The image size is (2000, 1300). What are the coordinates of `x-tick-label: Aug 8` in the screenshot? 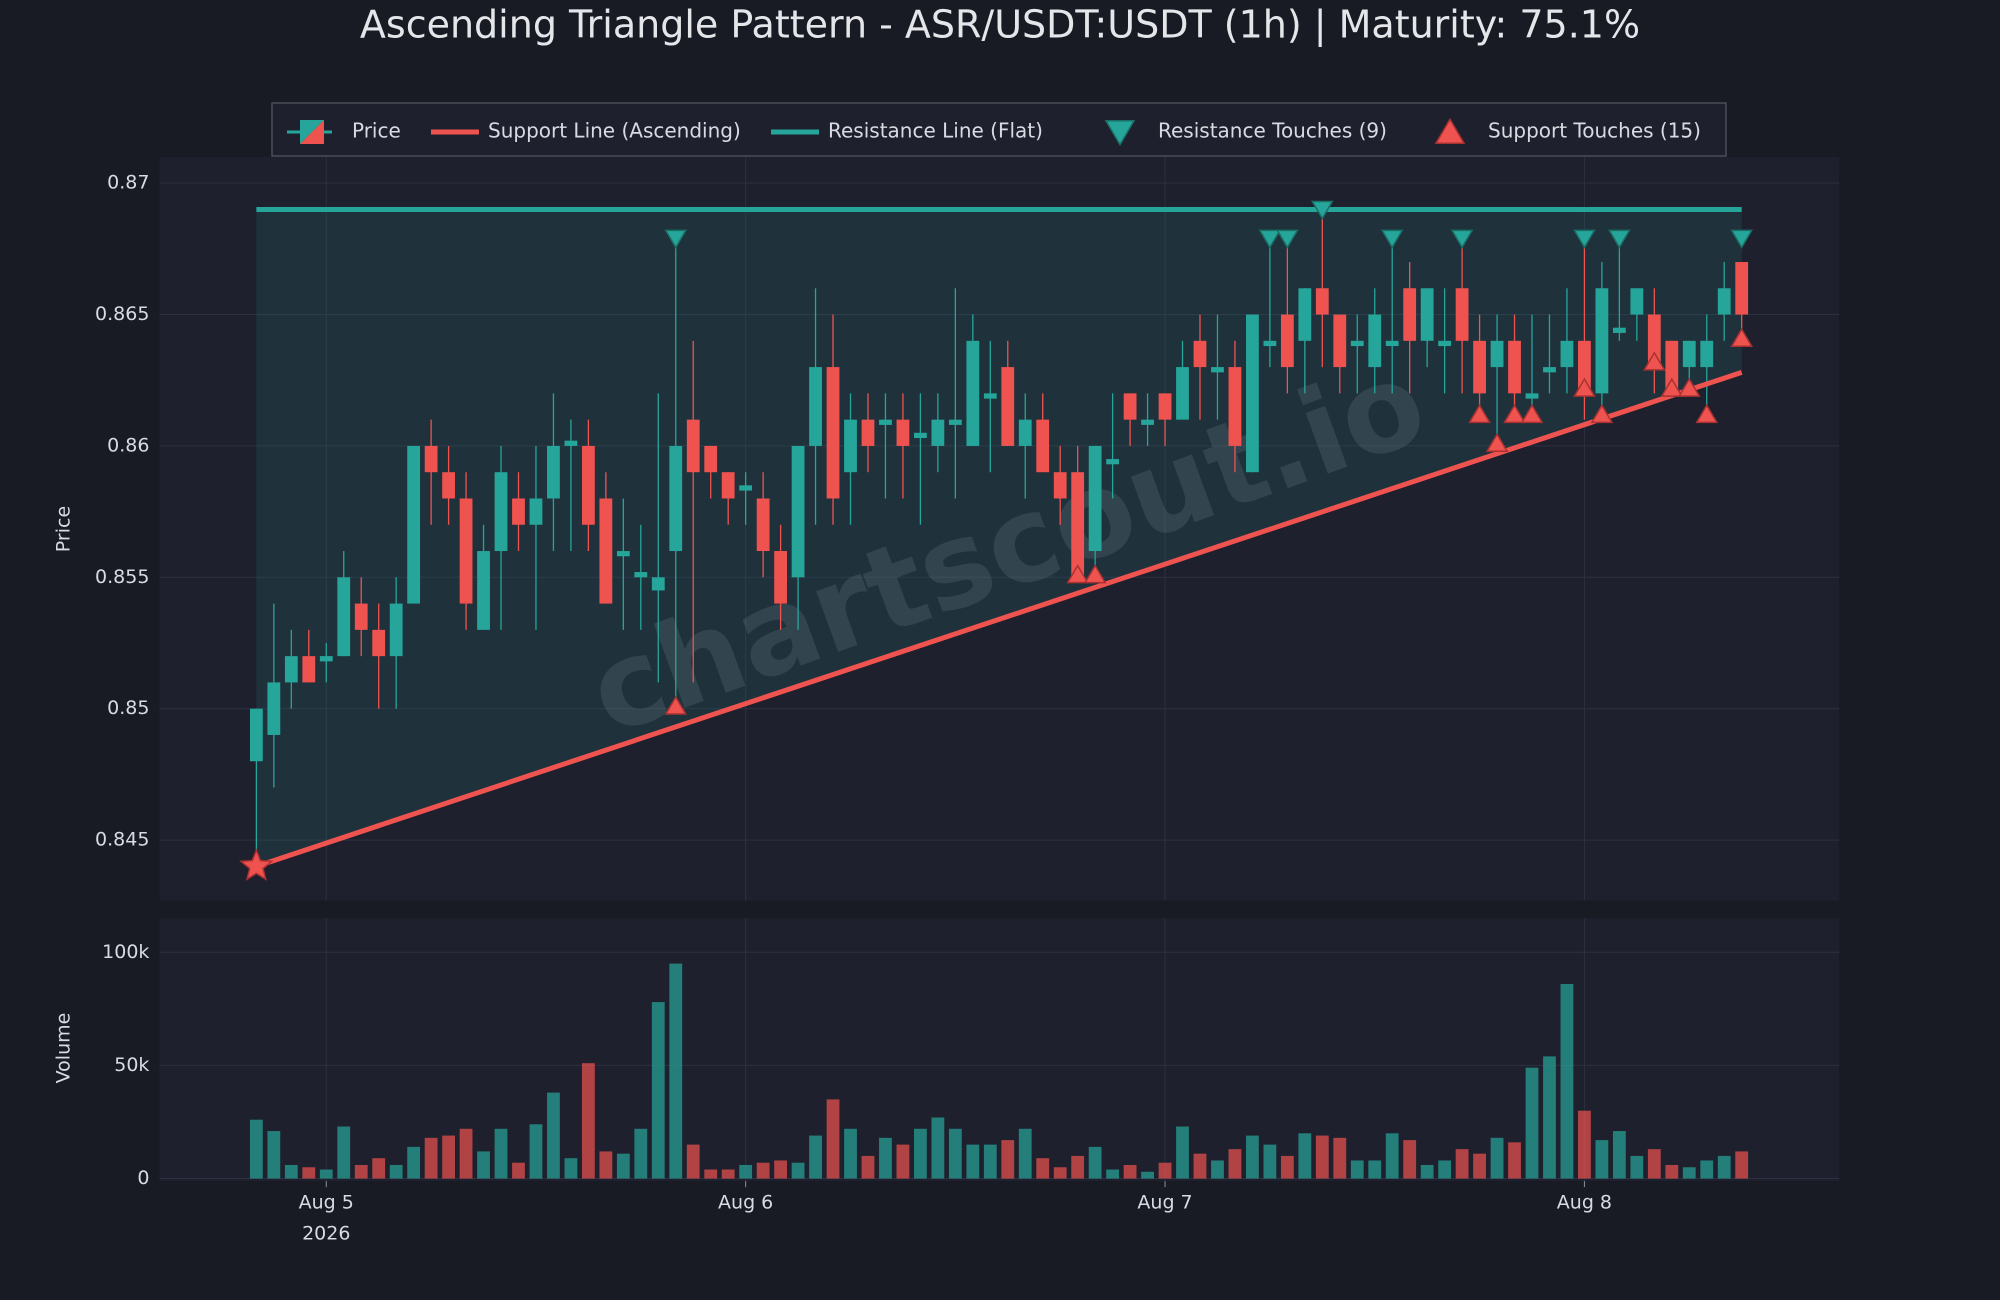 It's located at (1584, 1203).